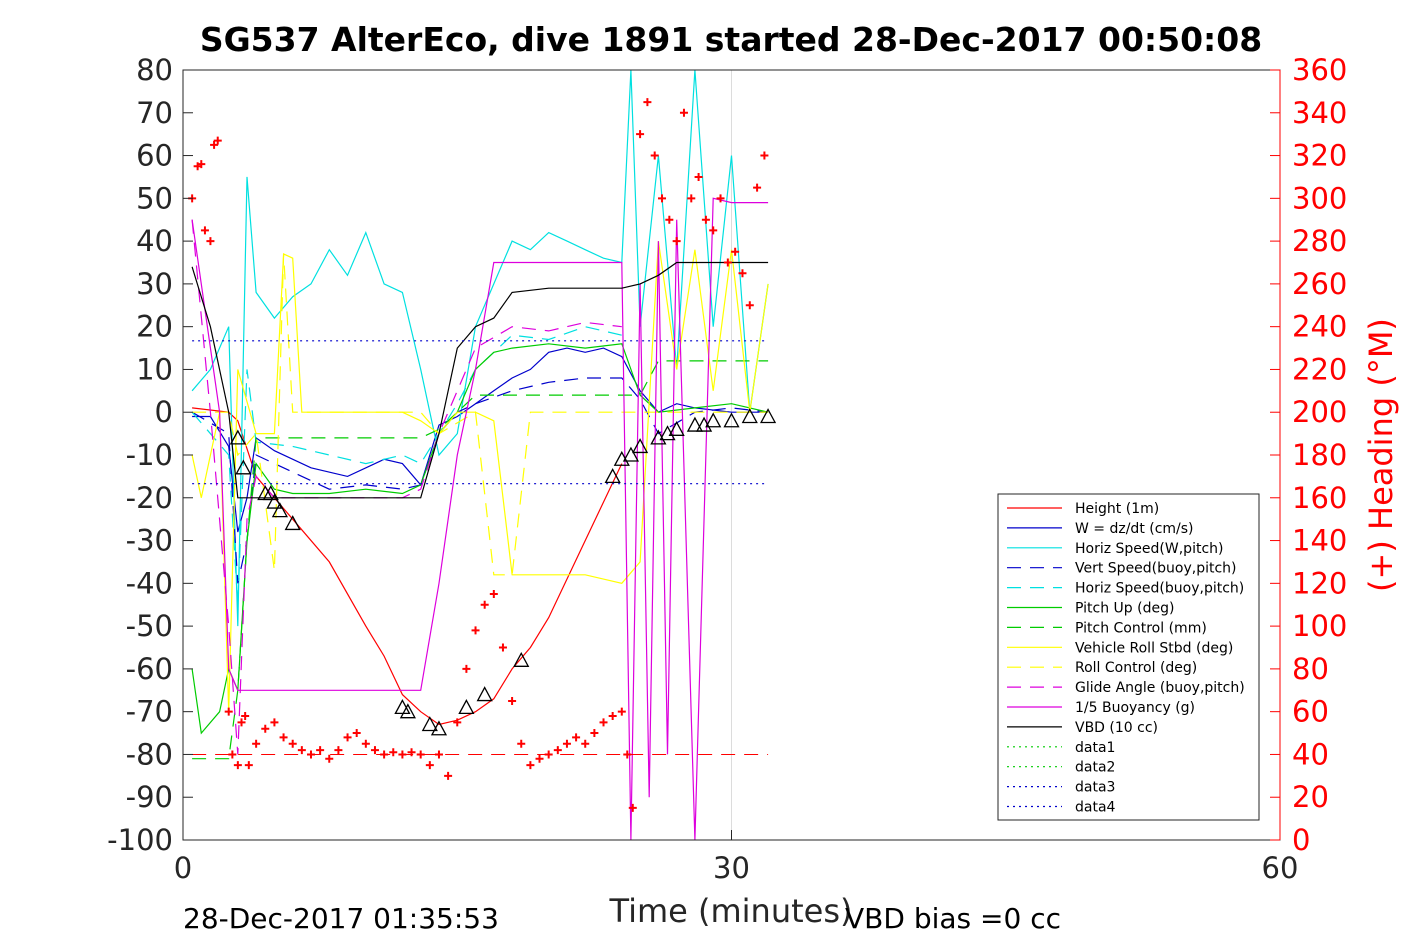 The height and width of the screenshot is (945, 1417). Describe the element at coordinates (149, 712) in the screenshot. I see `y-tick-label: -70` at that location.